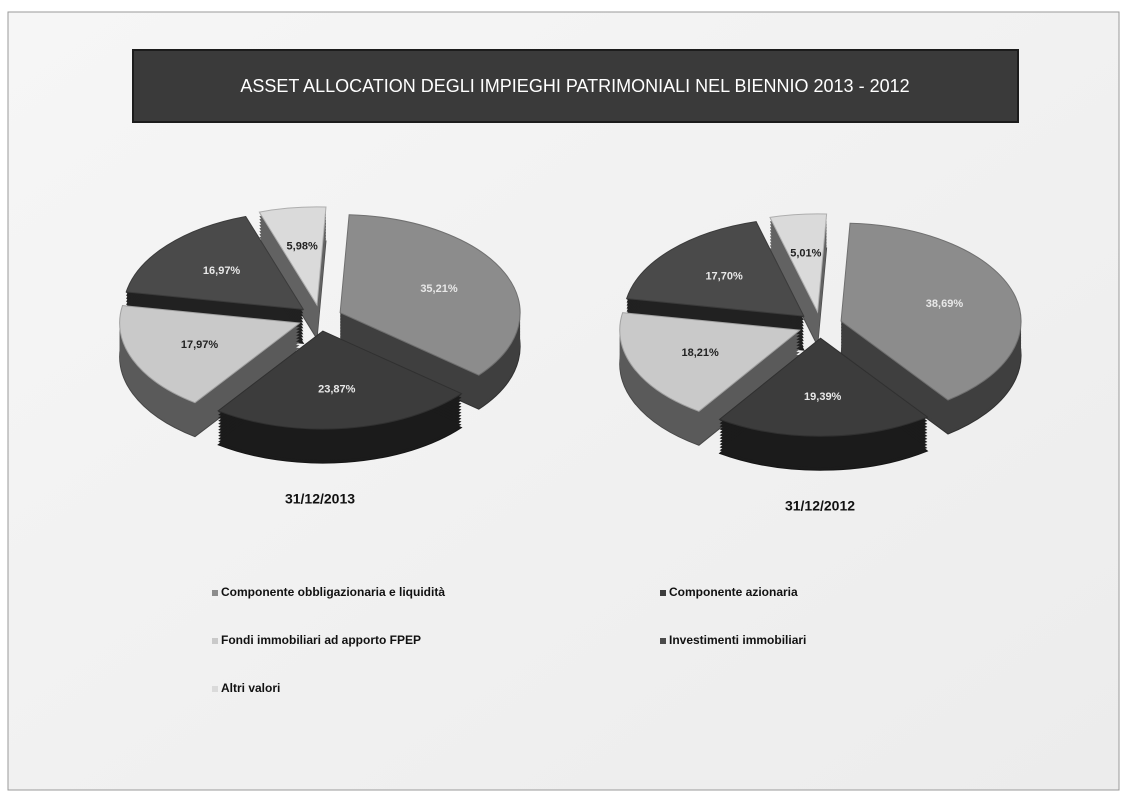 Image resolution: width=1127 pixels, height=798 pixels. Describe the element at coordinates (737, 640) in the screenshot. I see `legend-label: Investimenti immobiliari` at that location.